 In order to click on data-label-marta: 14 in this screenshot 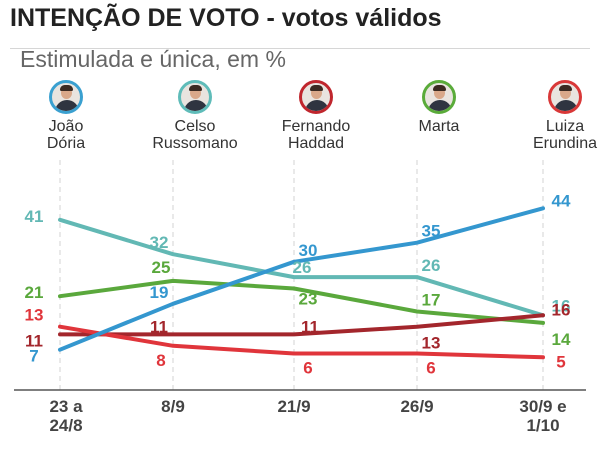, I will do `click(561, 339)`.